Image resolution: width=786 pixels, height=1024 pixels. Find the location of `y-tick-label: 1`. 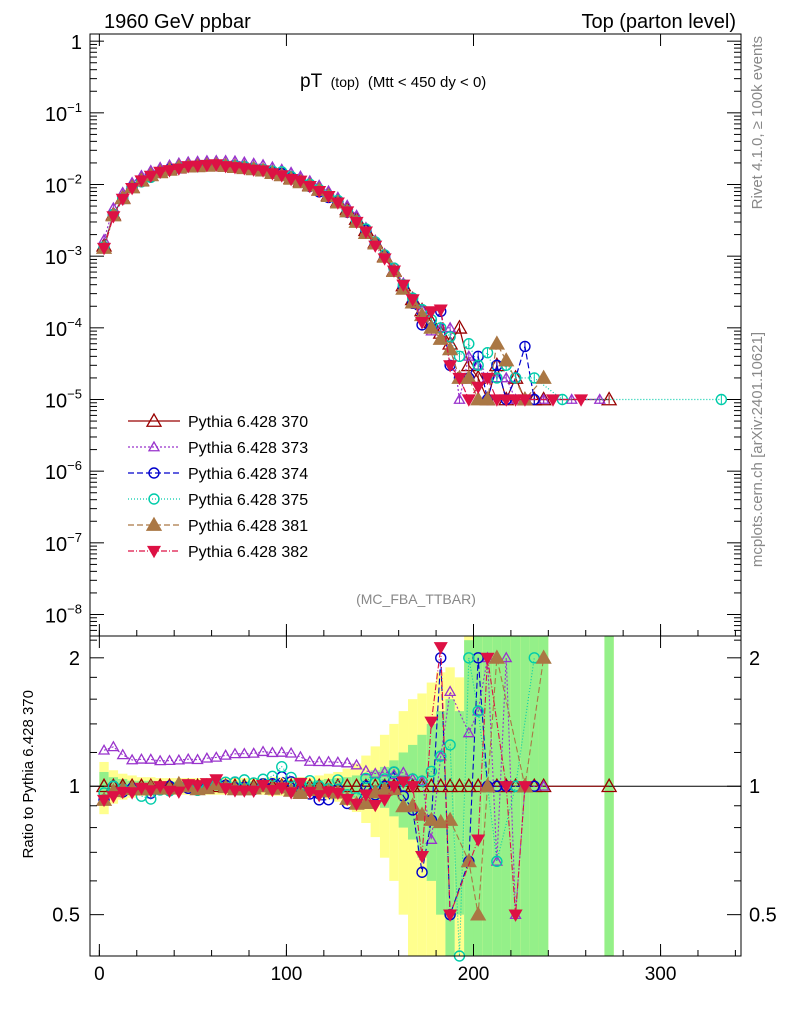

y-tick-label: 1 is located at coordinates (76, 43).